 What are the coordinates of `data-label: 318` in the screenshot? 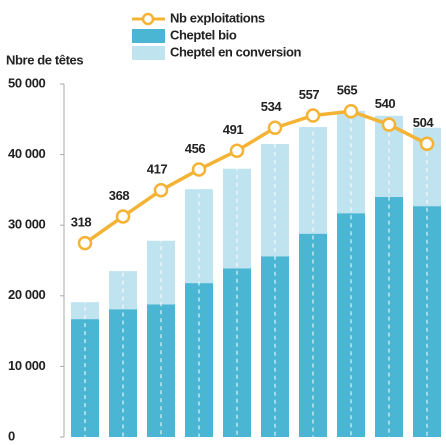 It's located at (81, 222).